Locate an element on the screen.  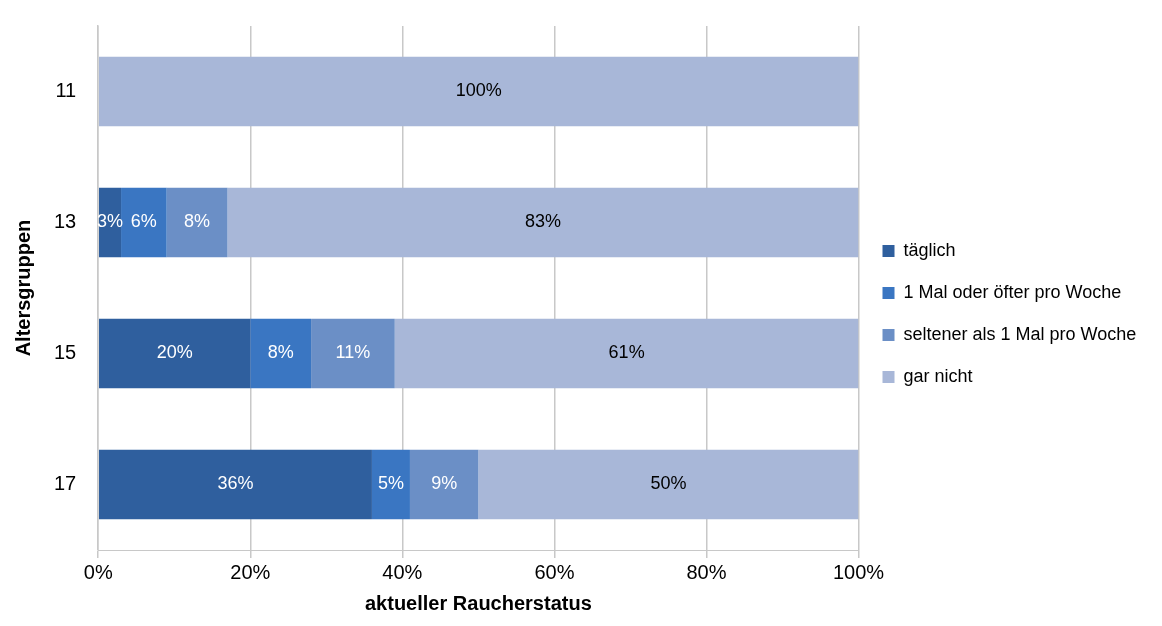
data-label: 36% is located at coordinates (235, 483).